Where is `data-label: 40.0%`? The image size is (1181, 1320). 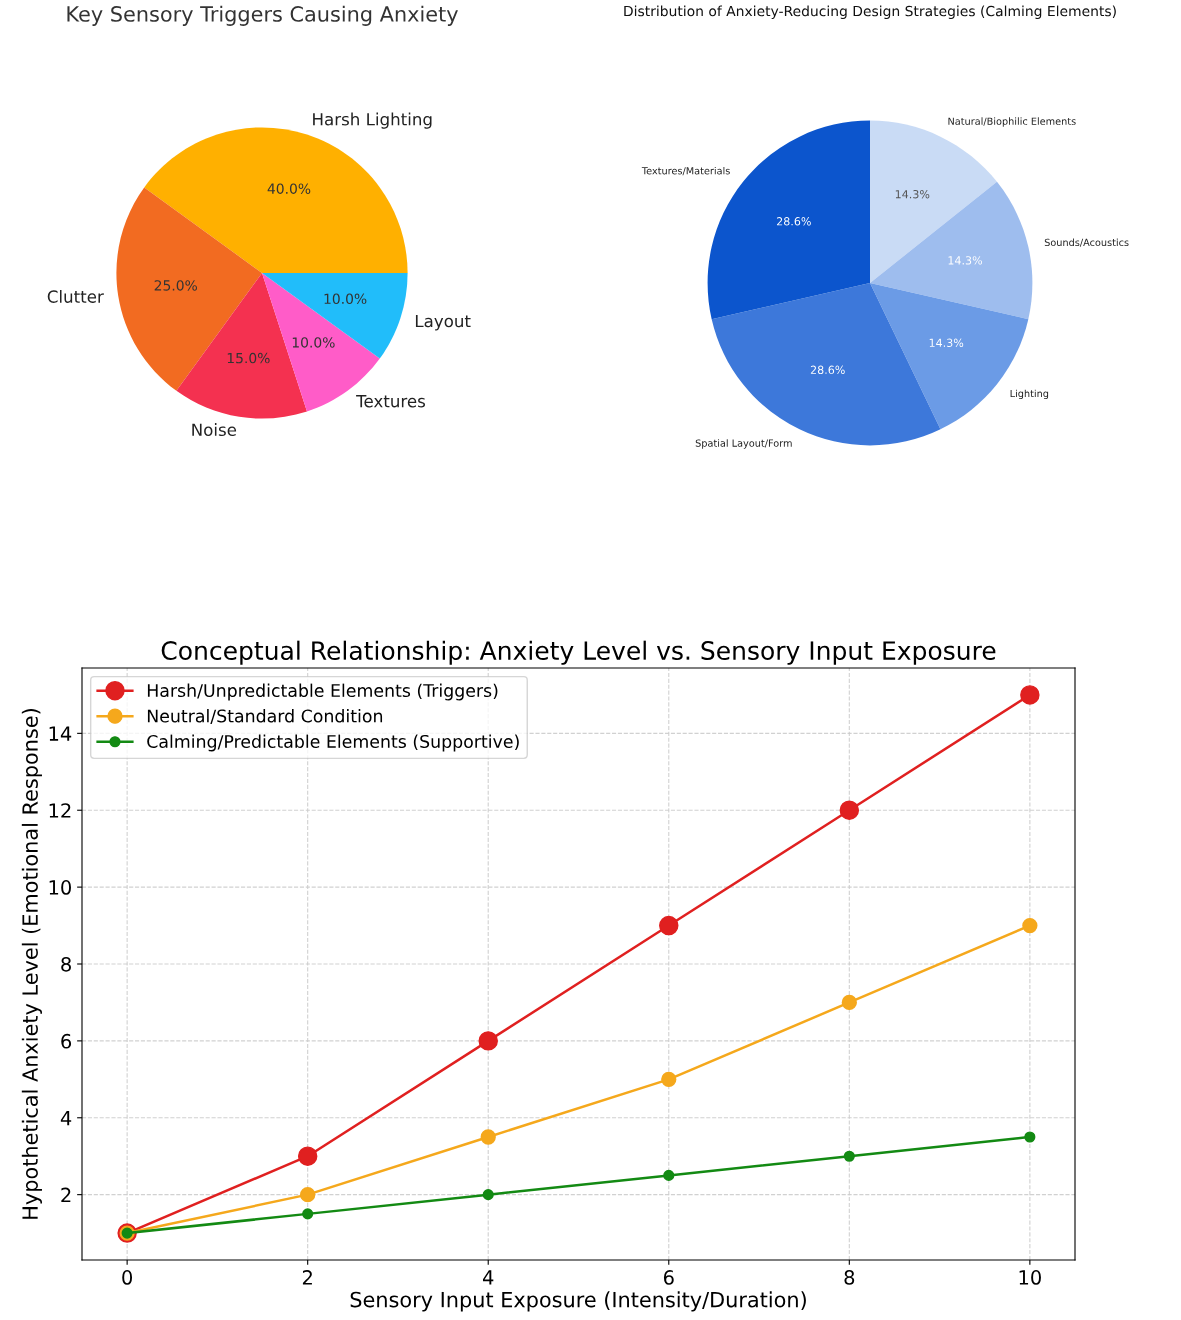 data-label: 40.0% is located at coordinates (289, 188).